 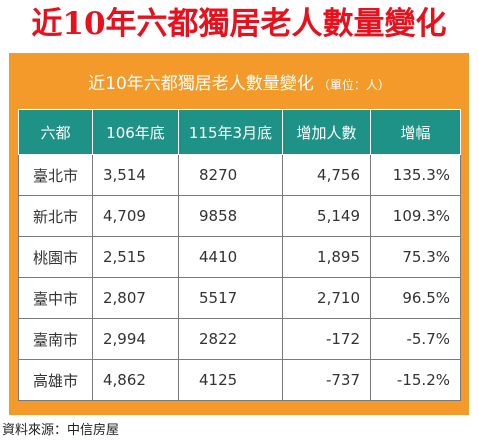 I want to click on cell-106: 3,514, so click(x=135, y=175).